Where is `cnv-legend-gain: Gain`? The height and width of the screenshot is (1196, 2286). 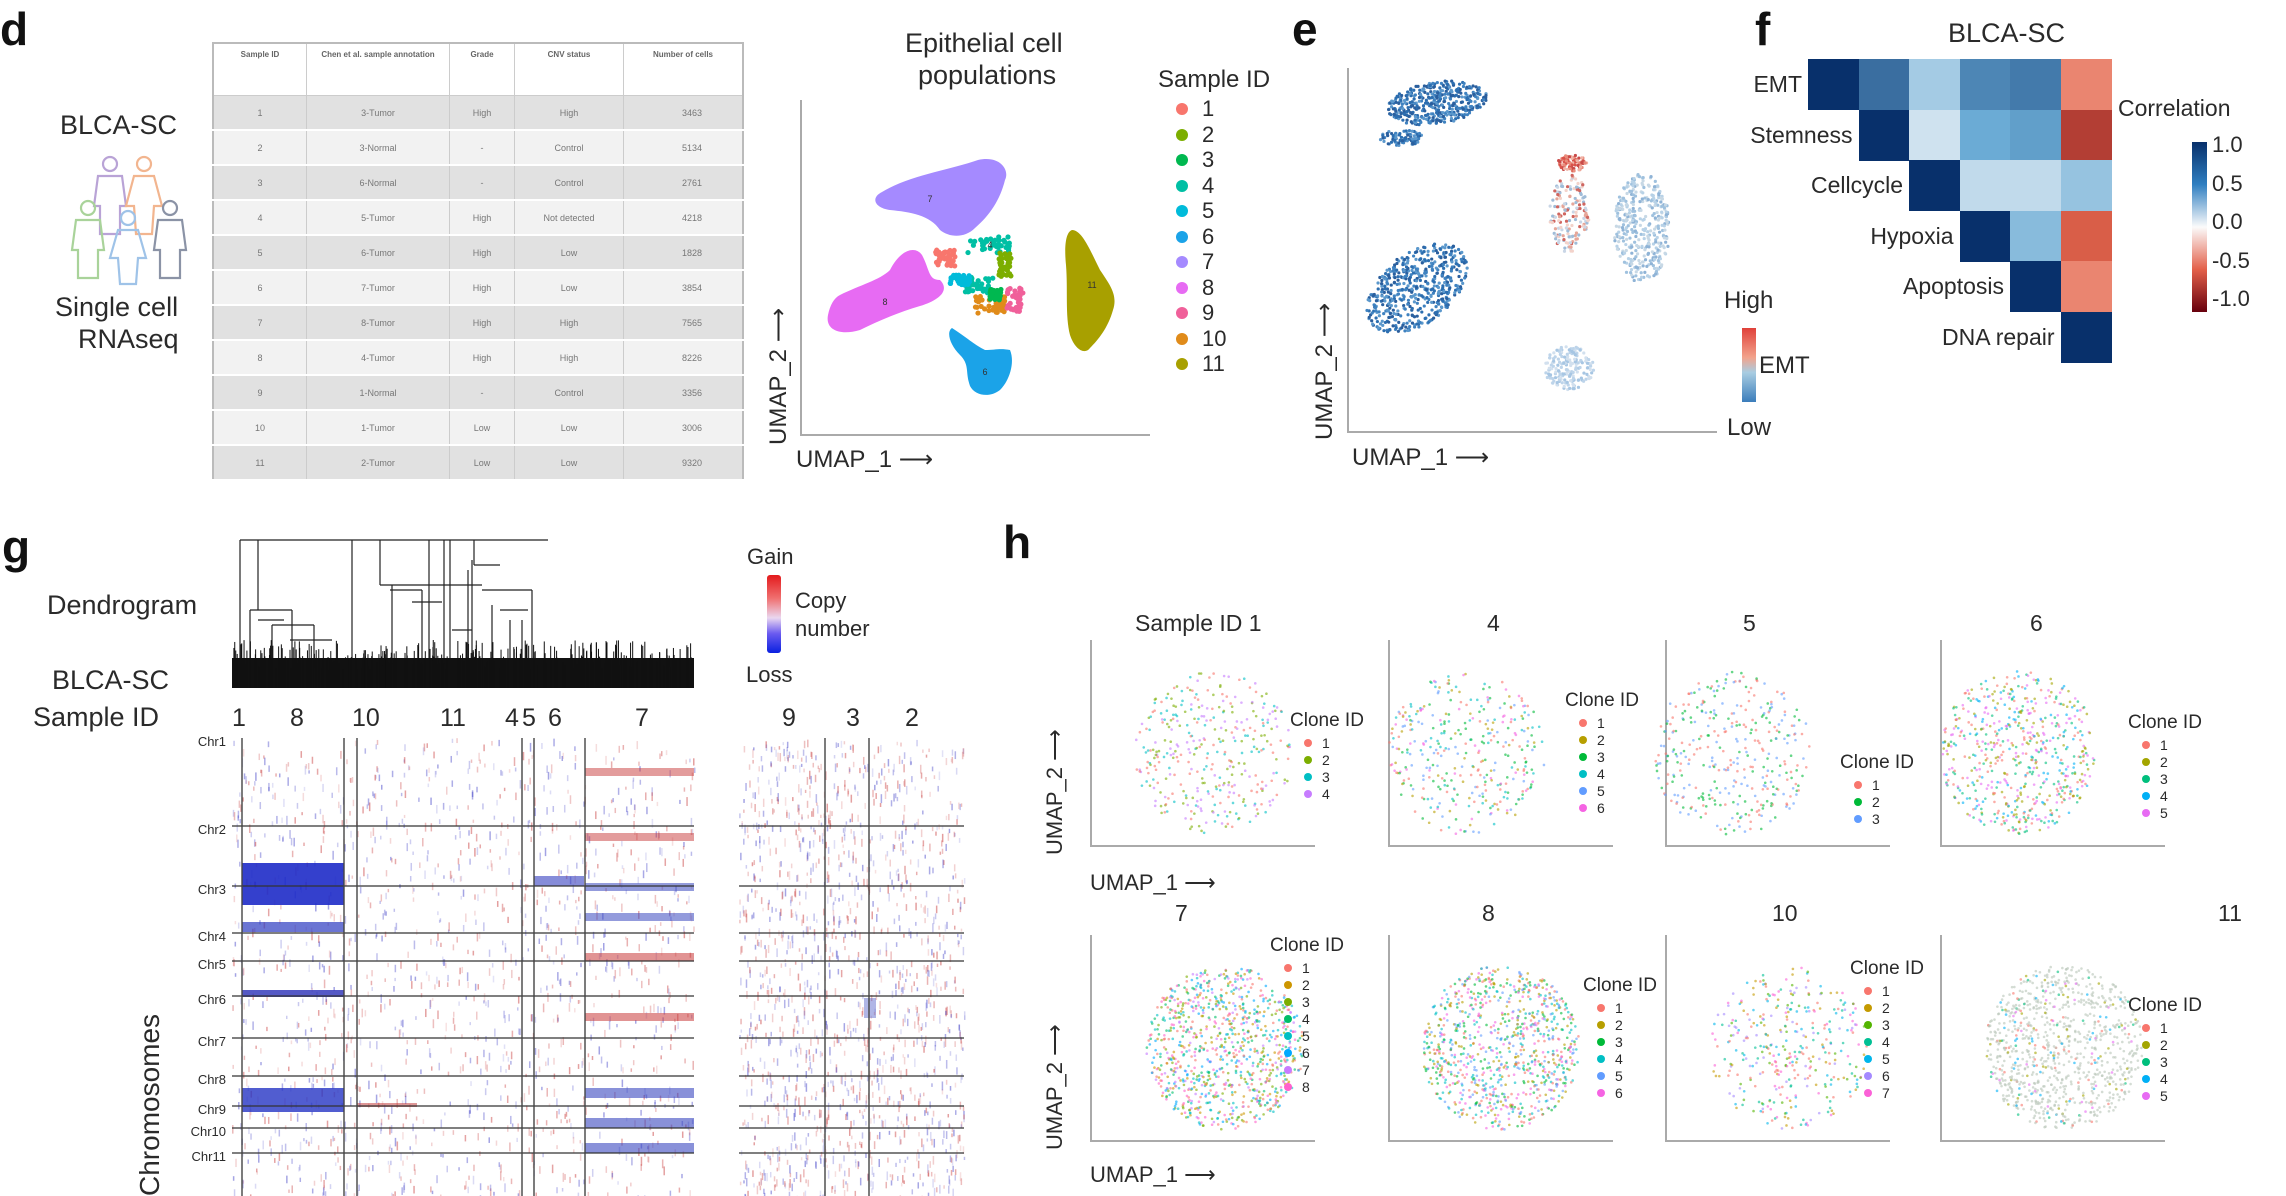
cnv-legend-gain: Gain is located at coordinates (770, 556).